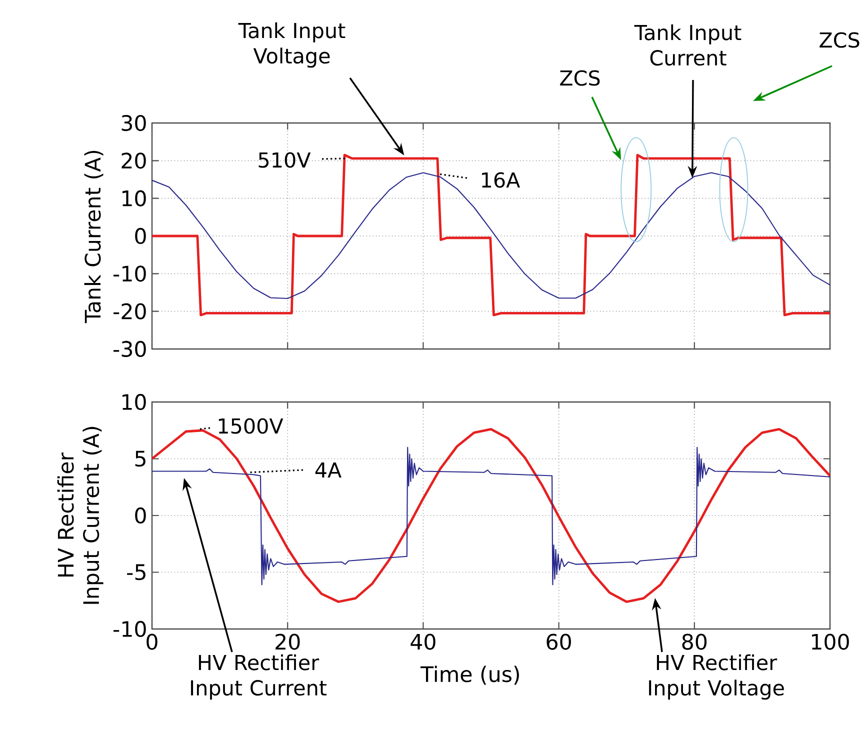 Image resolution: width=864 pixels, height=741 pixels. I want to click on y-axis-title: HV Rectifier Input Current (A), so click(80, 515).